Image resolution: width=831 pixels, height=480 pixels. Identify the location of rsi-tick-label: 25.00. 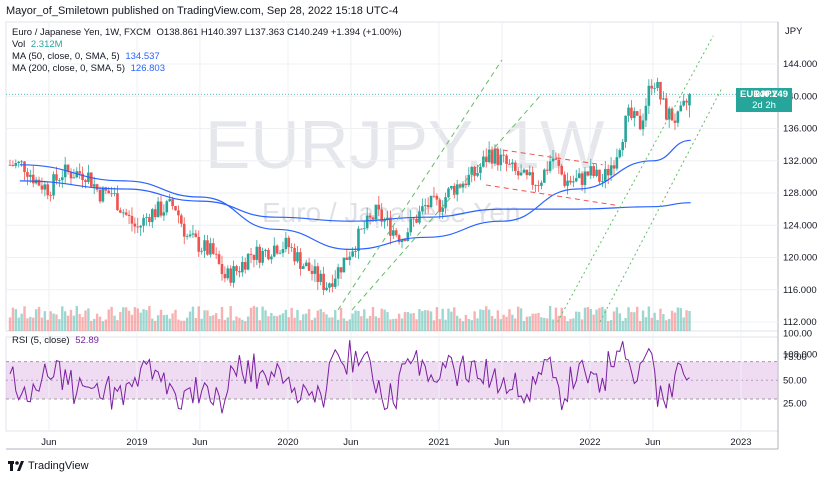
(795, 404).